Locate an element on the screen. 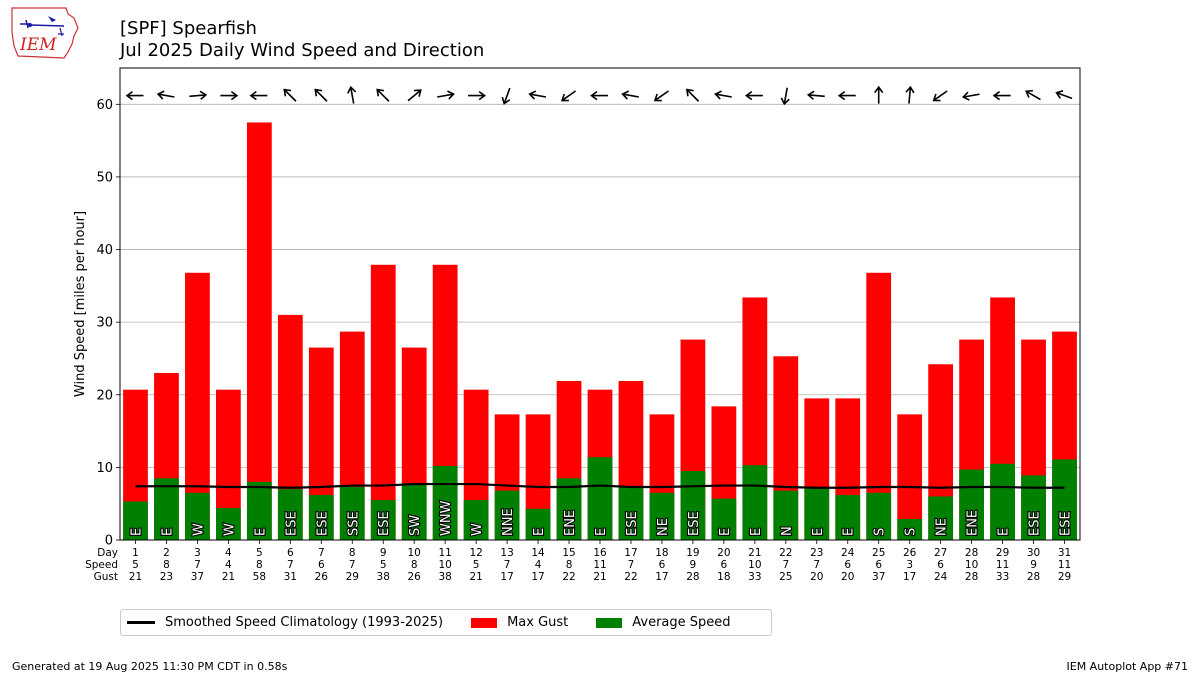  gust-label: 17 is located at coordinates (506, 577).